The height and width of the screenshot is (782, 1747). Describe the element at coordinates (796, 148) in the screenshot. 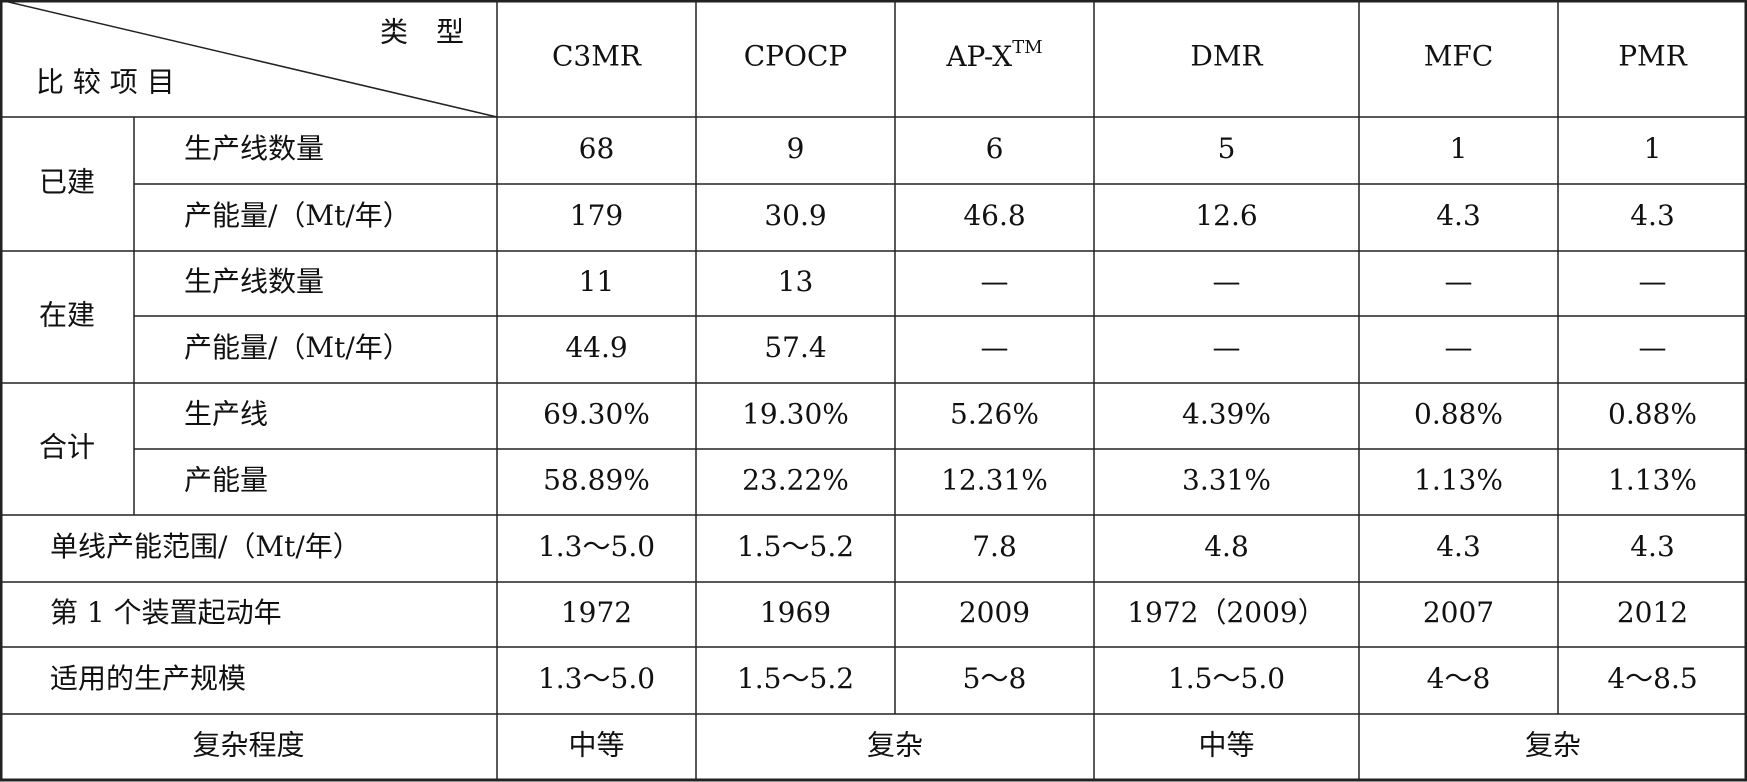

I see `cell: 9` at that location.